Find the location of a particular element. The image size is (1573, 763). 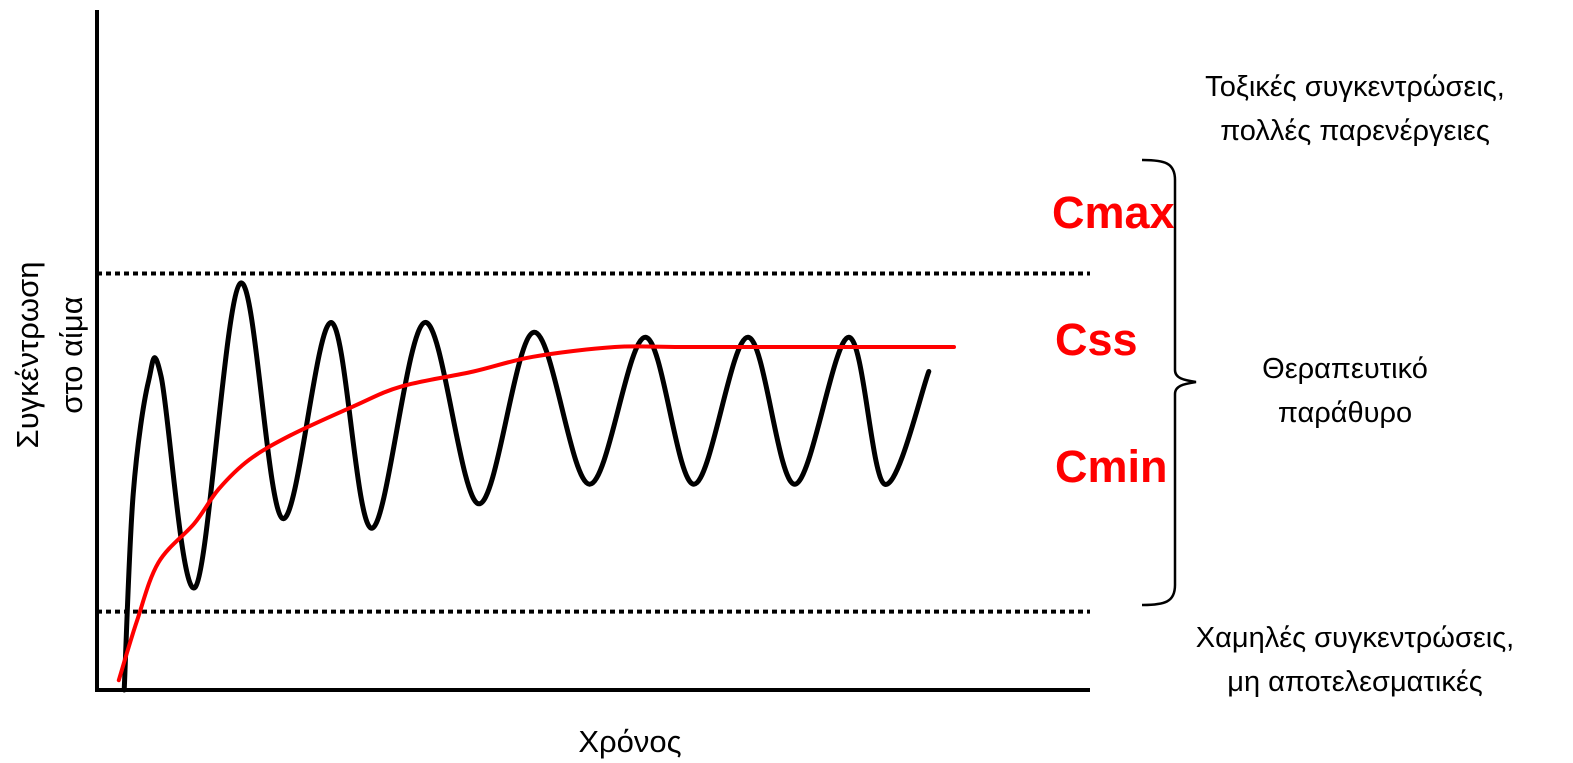

toxic-zone-label-line-1: Τοξικές συγκεντρώσεις, is located at coordinates (1355, 87).